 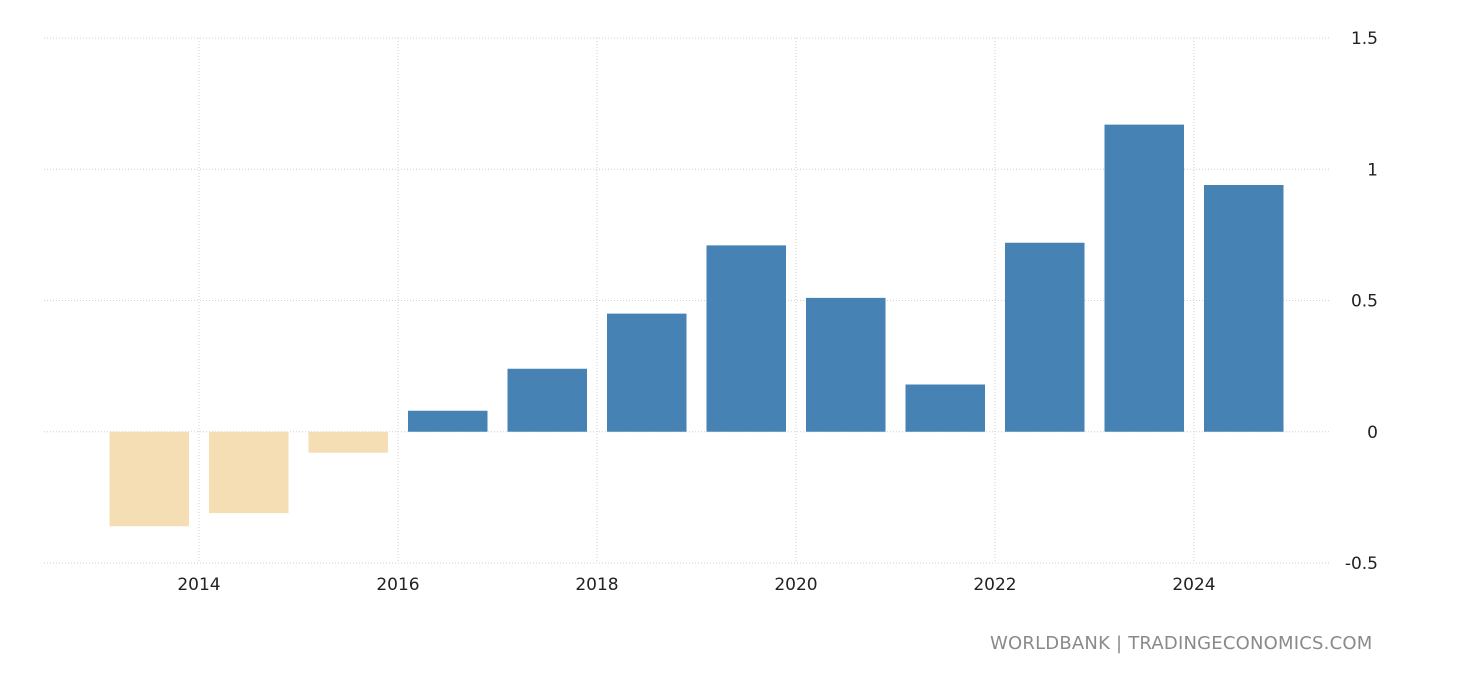 I want to click on bar-2016, so click(x=448, y=421).